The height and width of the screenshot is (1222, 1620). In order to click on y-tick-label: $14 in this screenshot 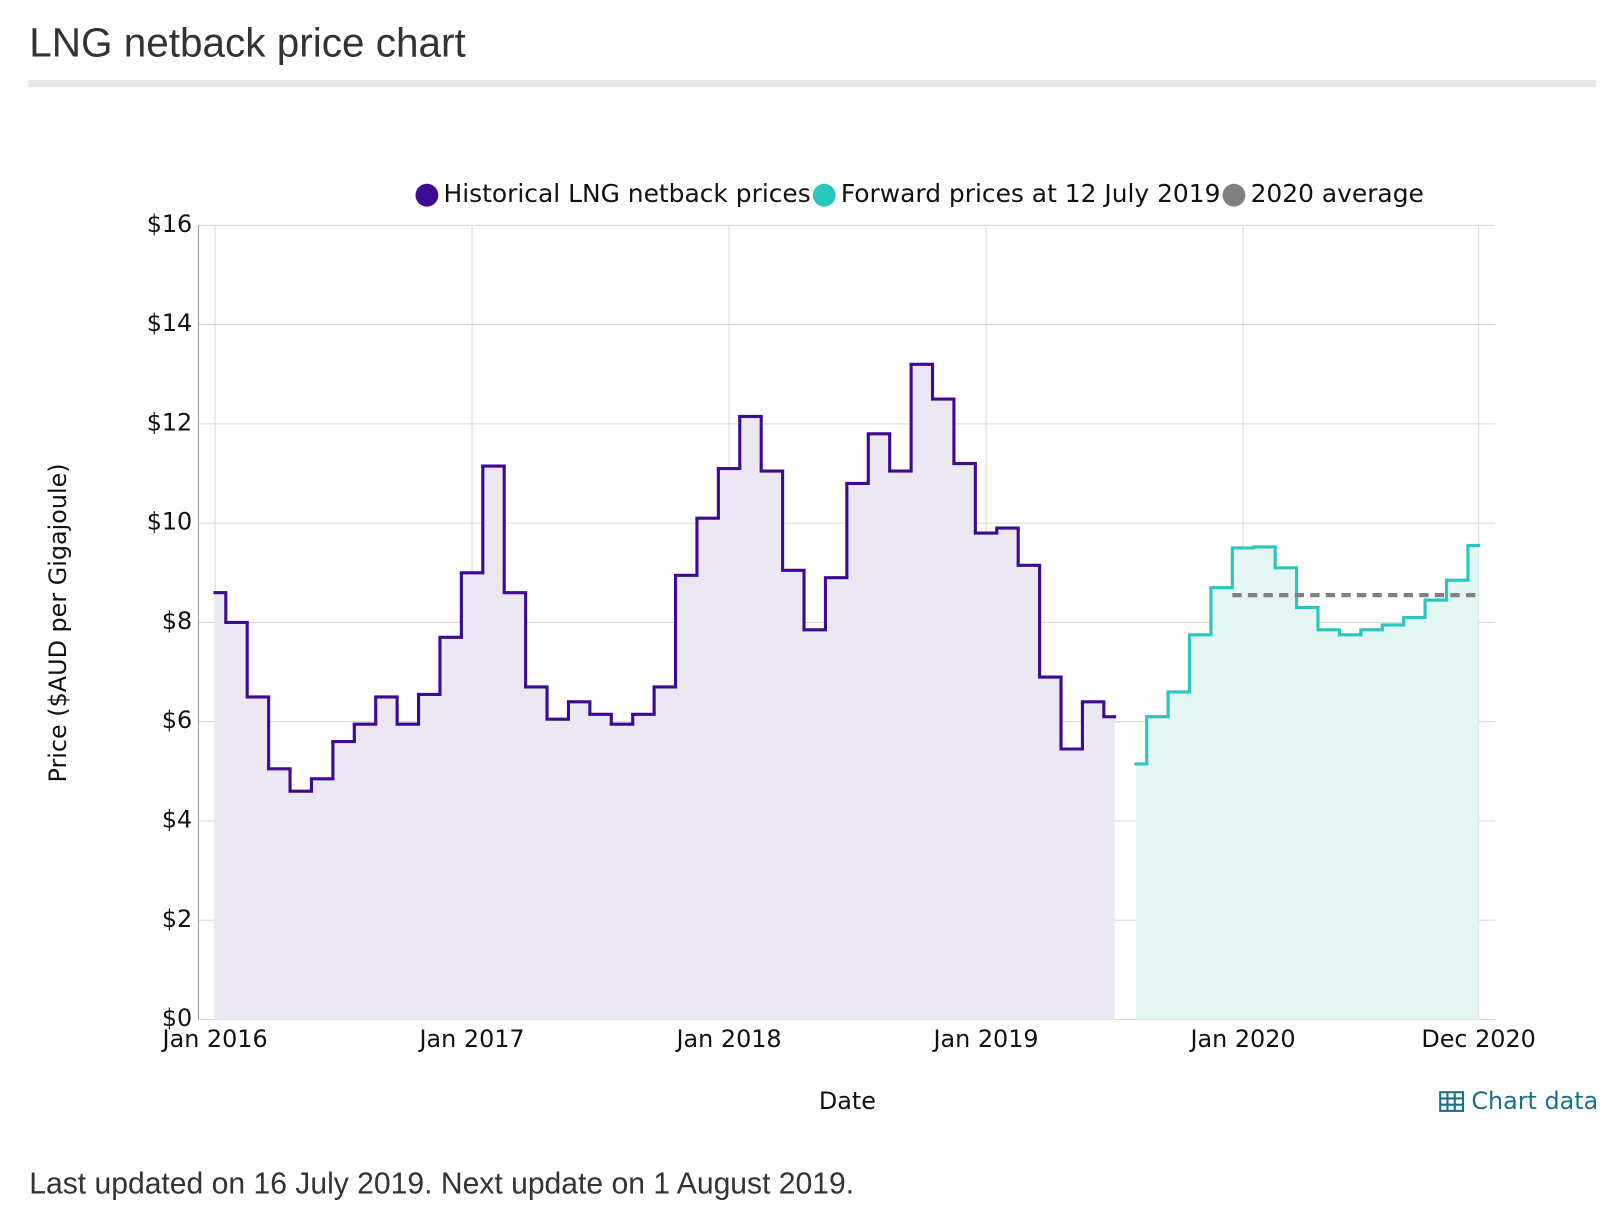, I will do `click(170, 323)`.